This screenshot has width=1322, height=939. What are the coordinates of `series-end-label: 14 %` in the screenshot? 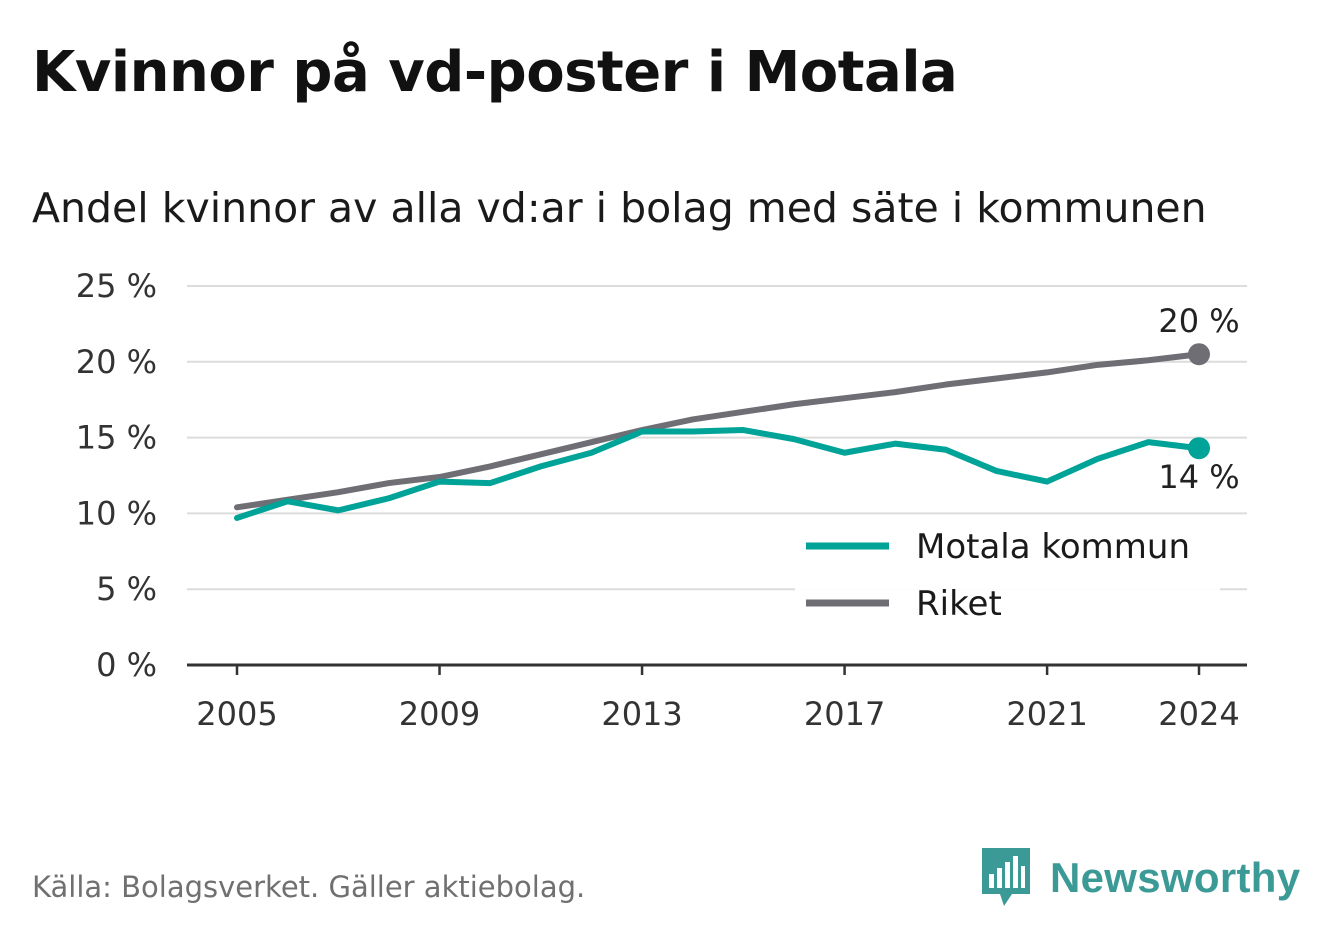 It's located at (1198, 477).